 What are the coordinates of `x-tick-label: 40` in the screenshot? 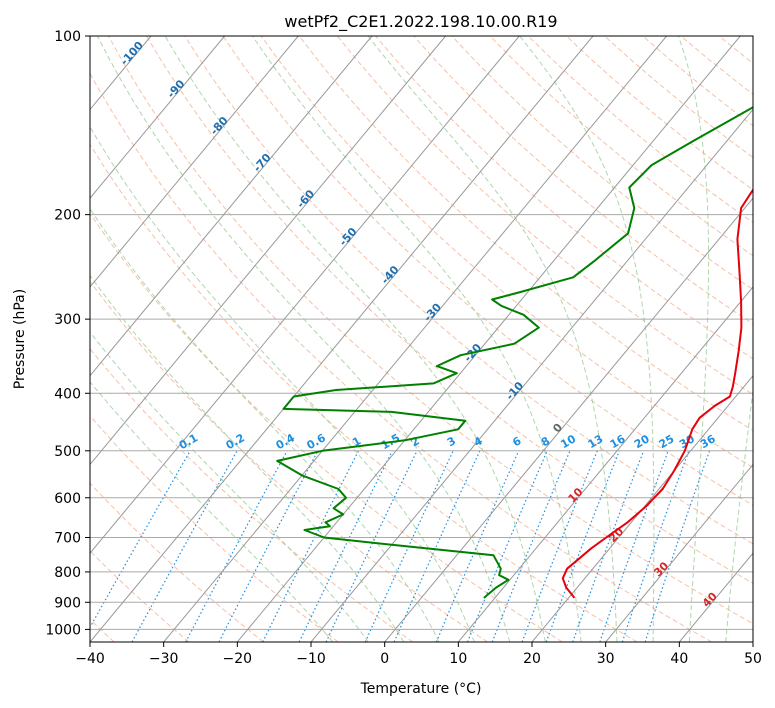 It's located at (679, 659).